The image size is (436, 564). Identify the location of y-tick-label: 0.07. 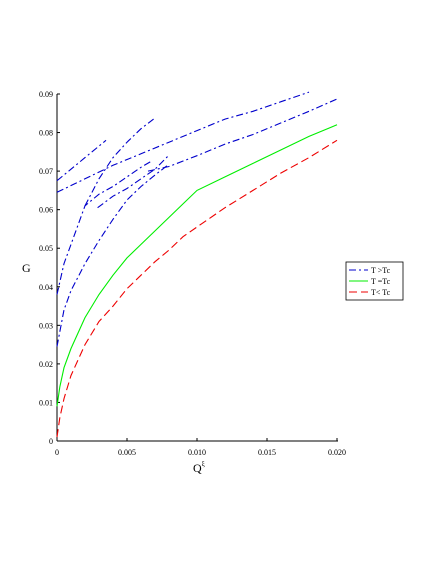
(46, 171).